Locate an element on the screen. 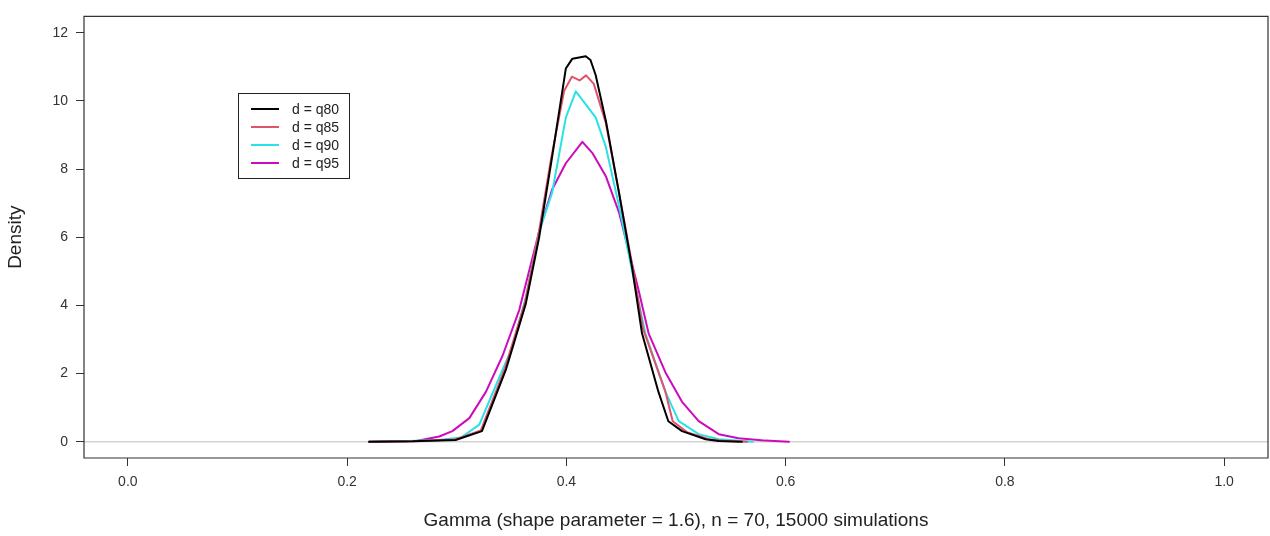  y-tick-label: 4 is located at coordinates (64, 304).